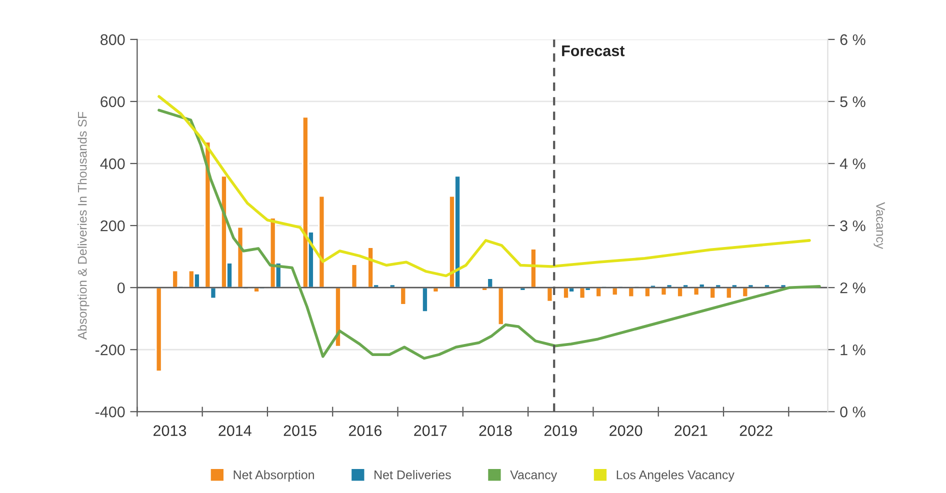 This screenshot has height=493, width=946. Describe the element at coordinates (112, 226) in the screenshot. I see `y-tick-label: 200` at that location.